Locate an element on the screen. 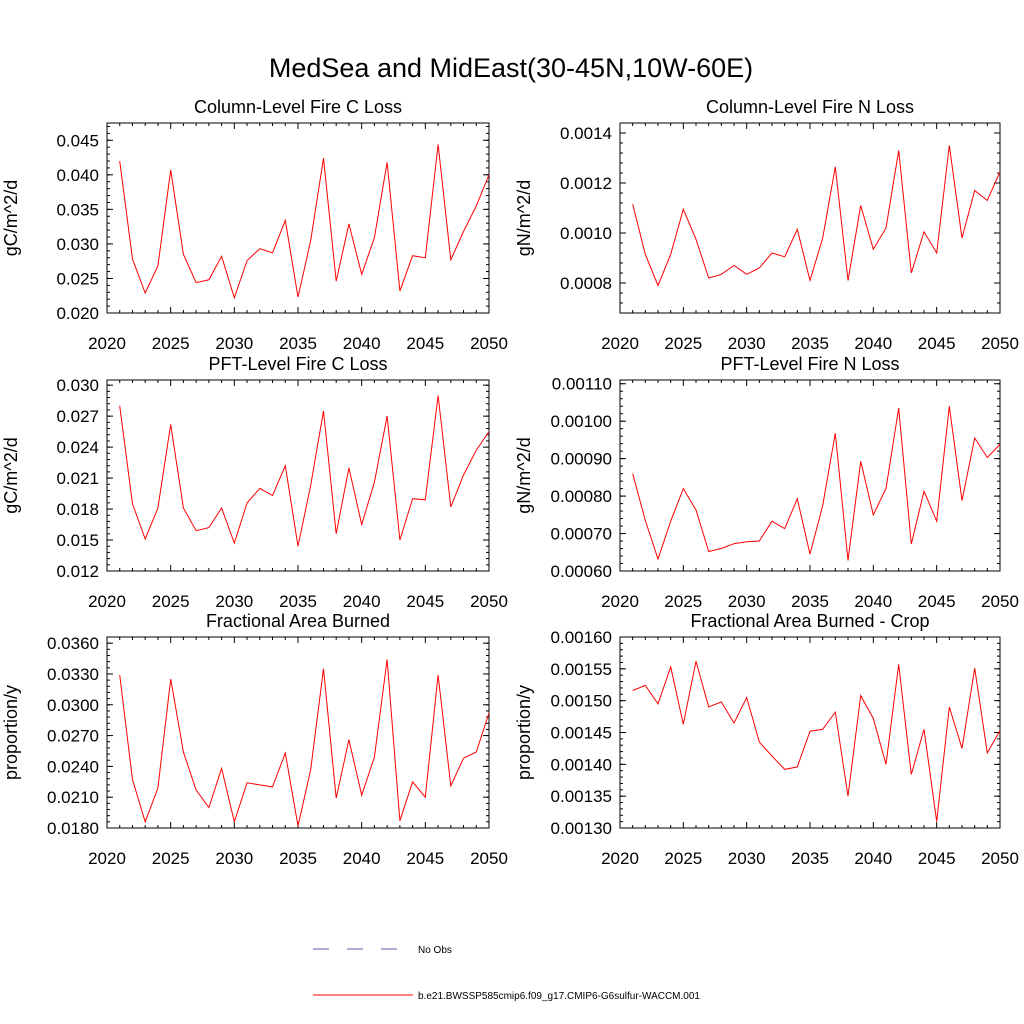  y-tick-label: 0.00145 is located at coordinates (581, 733).